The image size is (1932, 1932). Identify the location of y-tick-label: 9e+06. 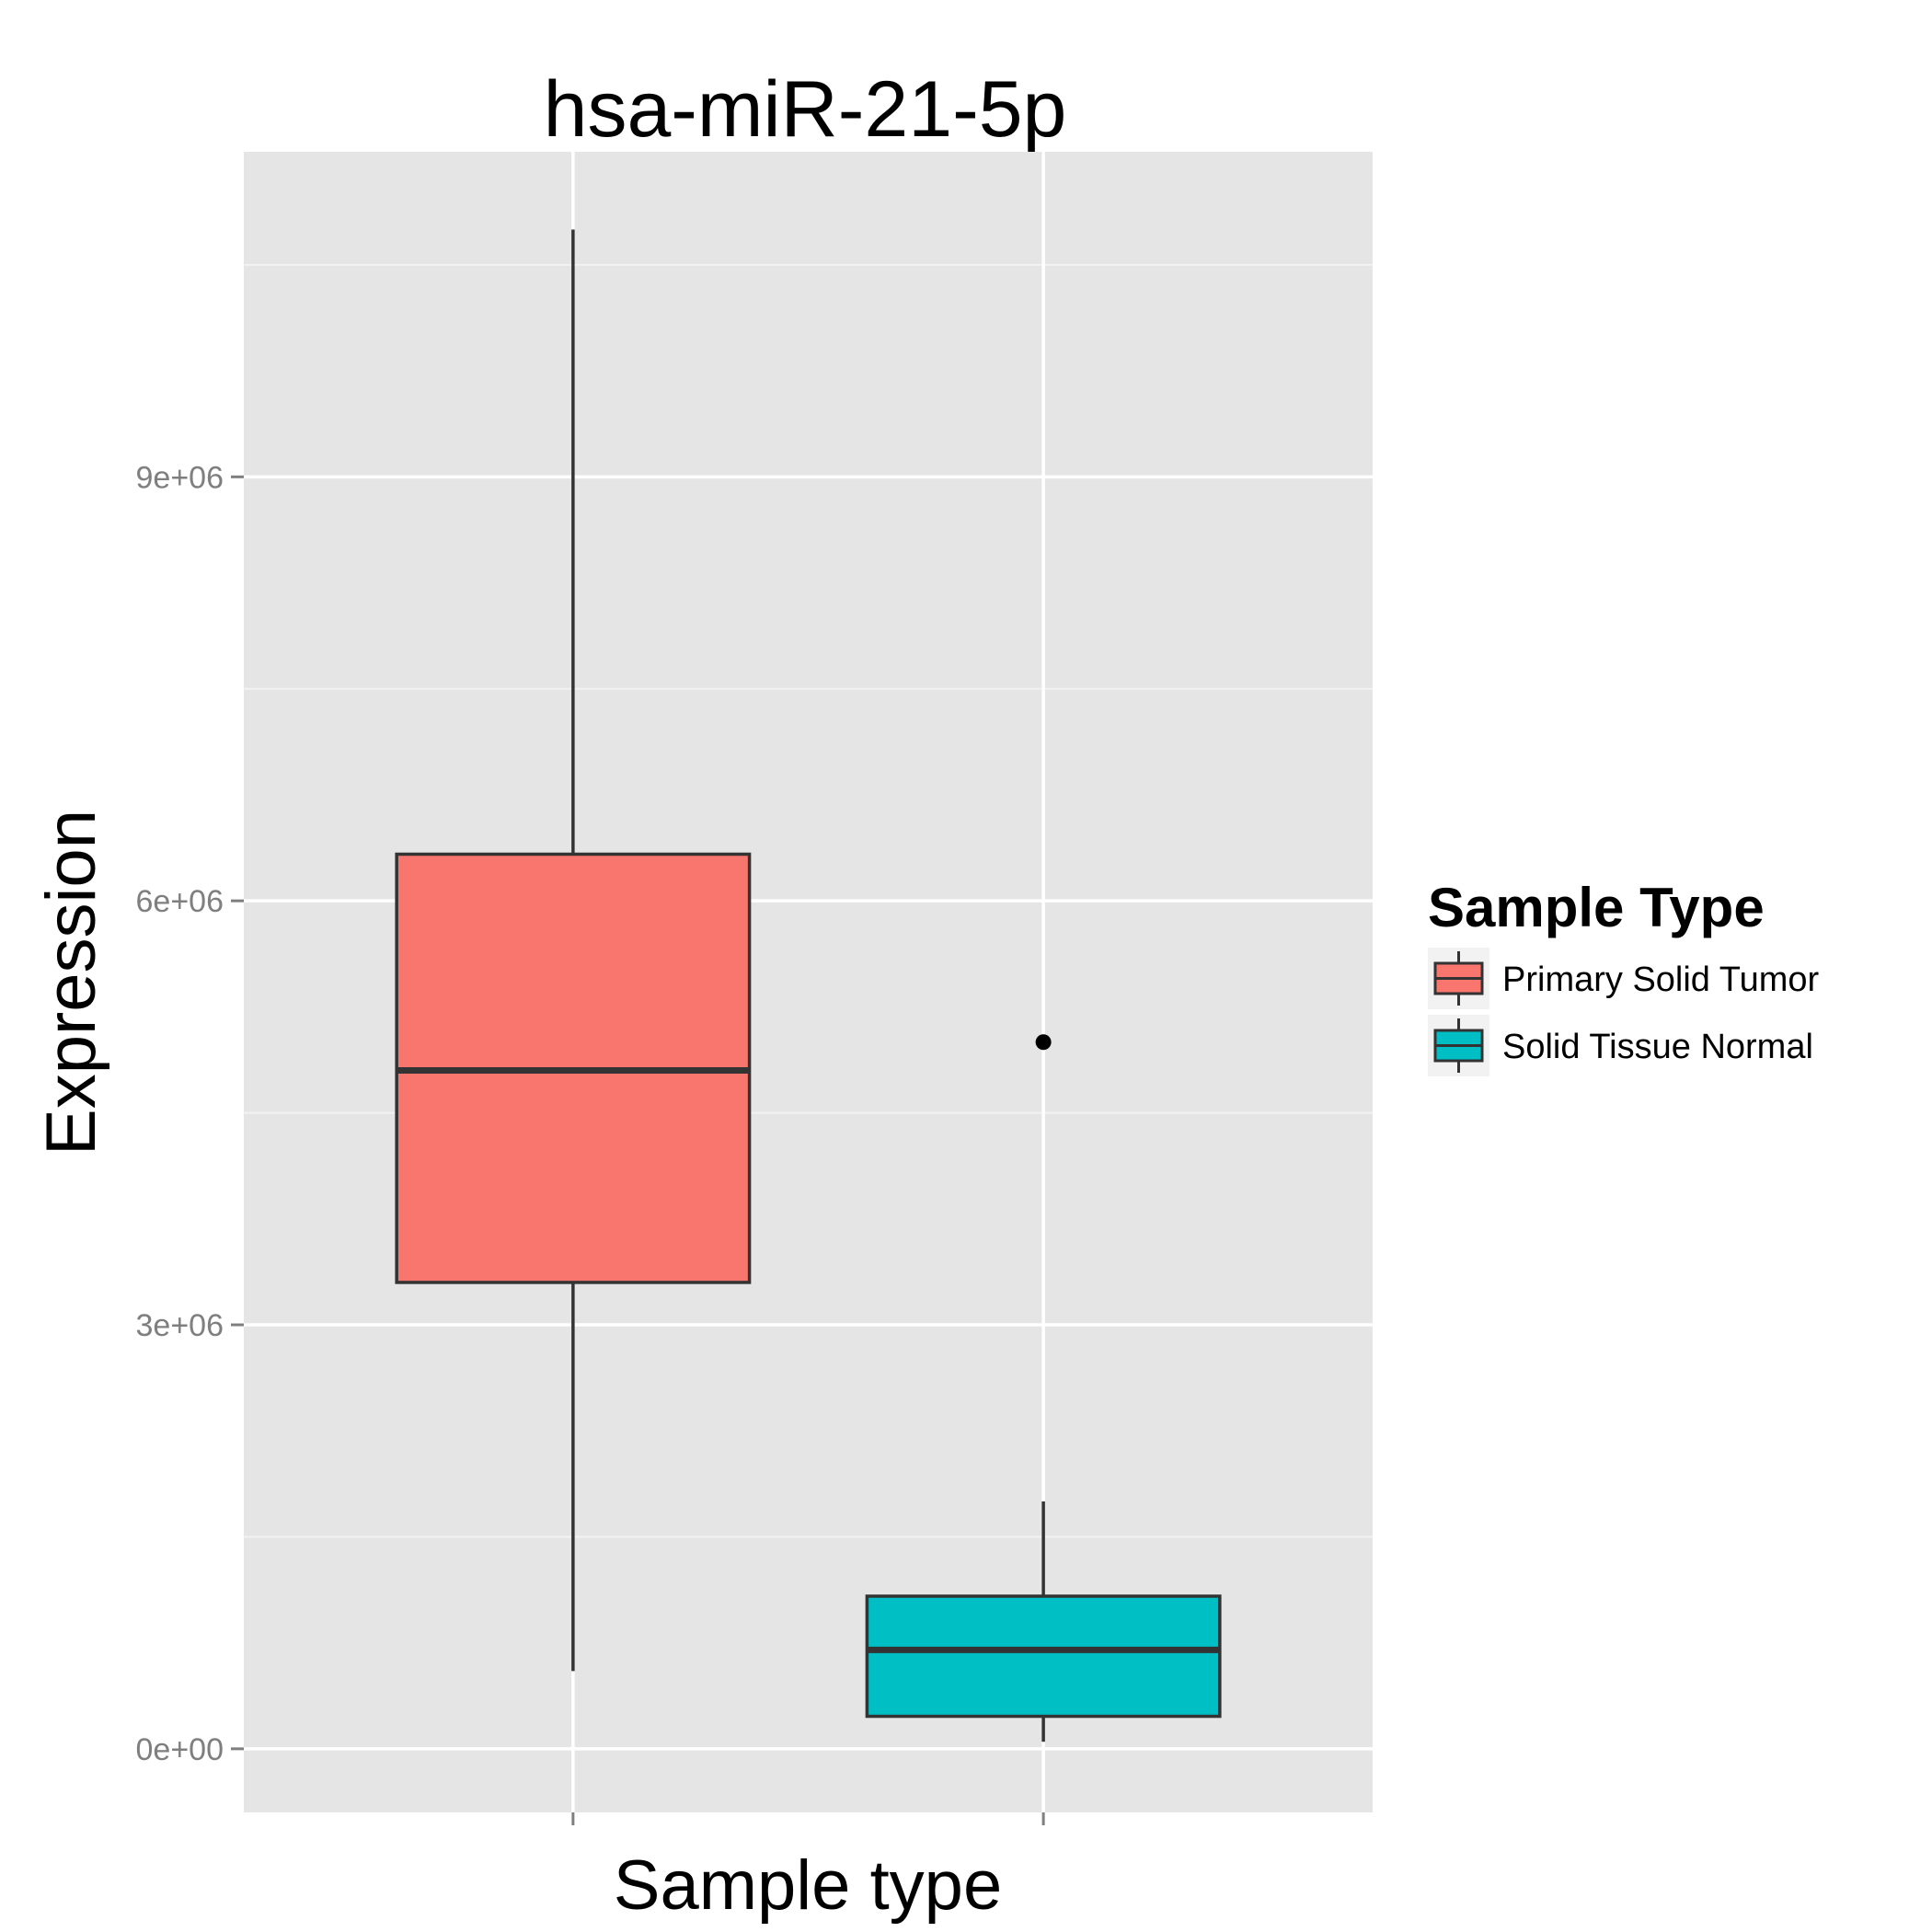
(180, 477).